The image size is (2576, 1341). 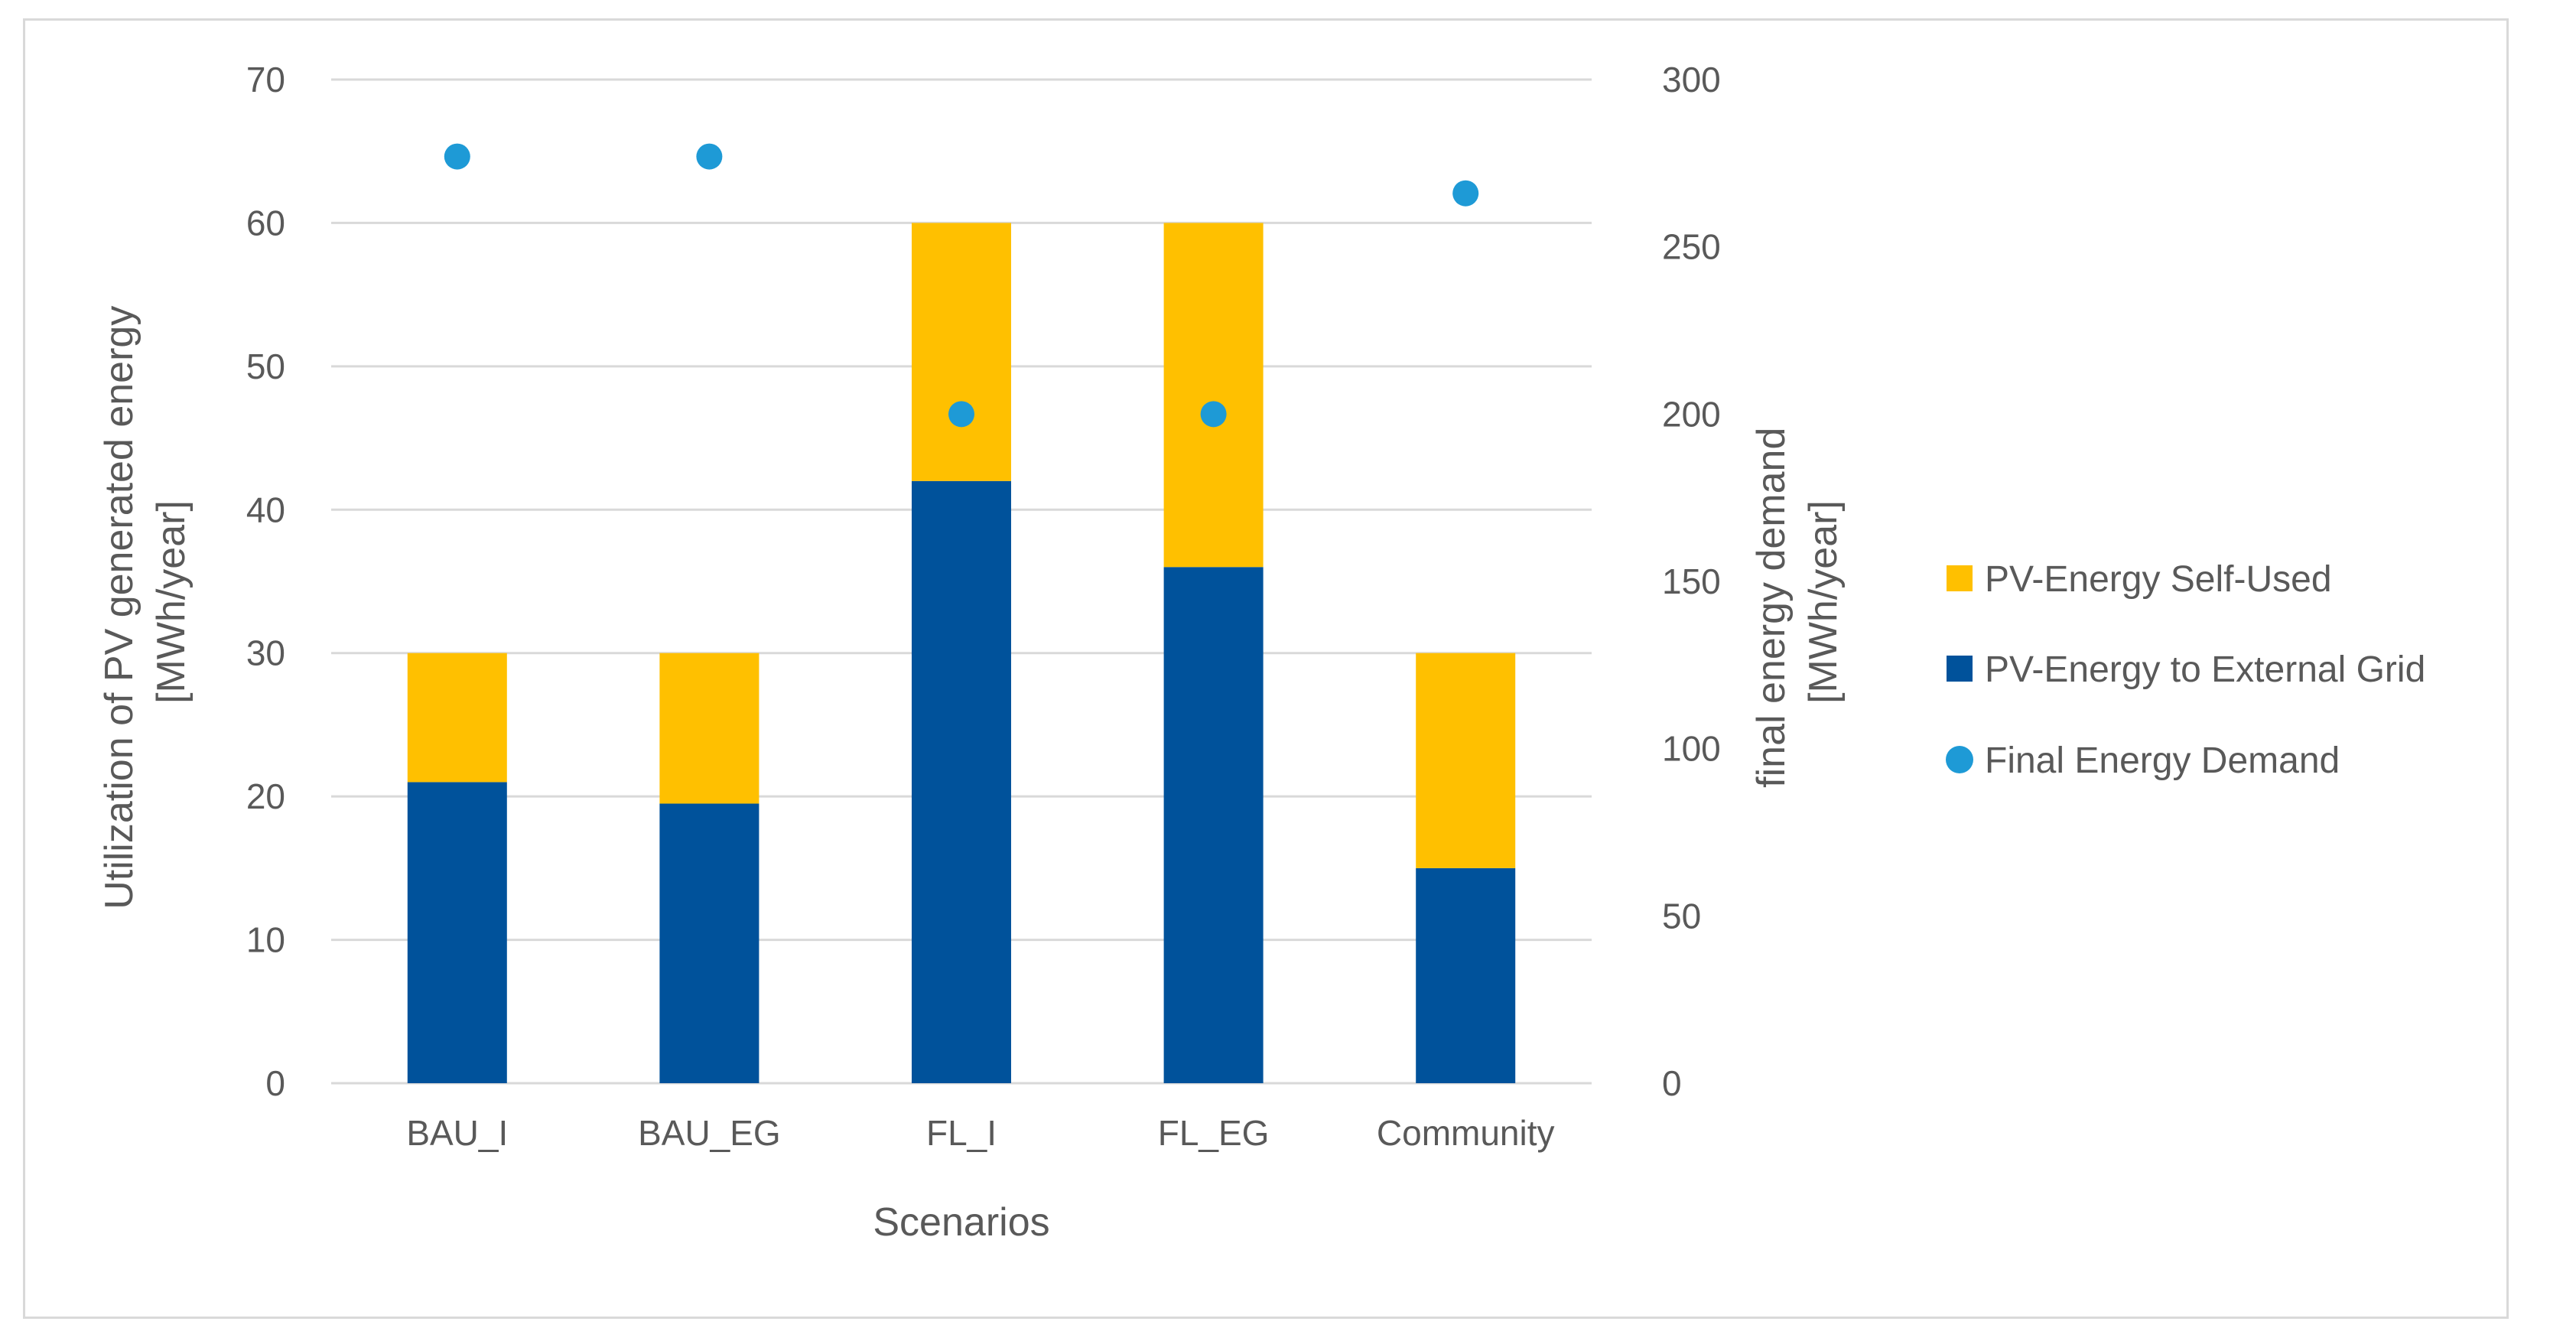 I want to click on y2-tick-label-50: 50, so click(x=1682, y=916).